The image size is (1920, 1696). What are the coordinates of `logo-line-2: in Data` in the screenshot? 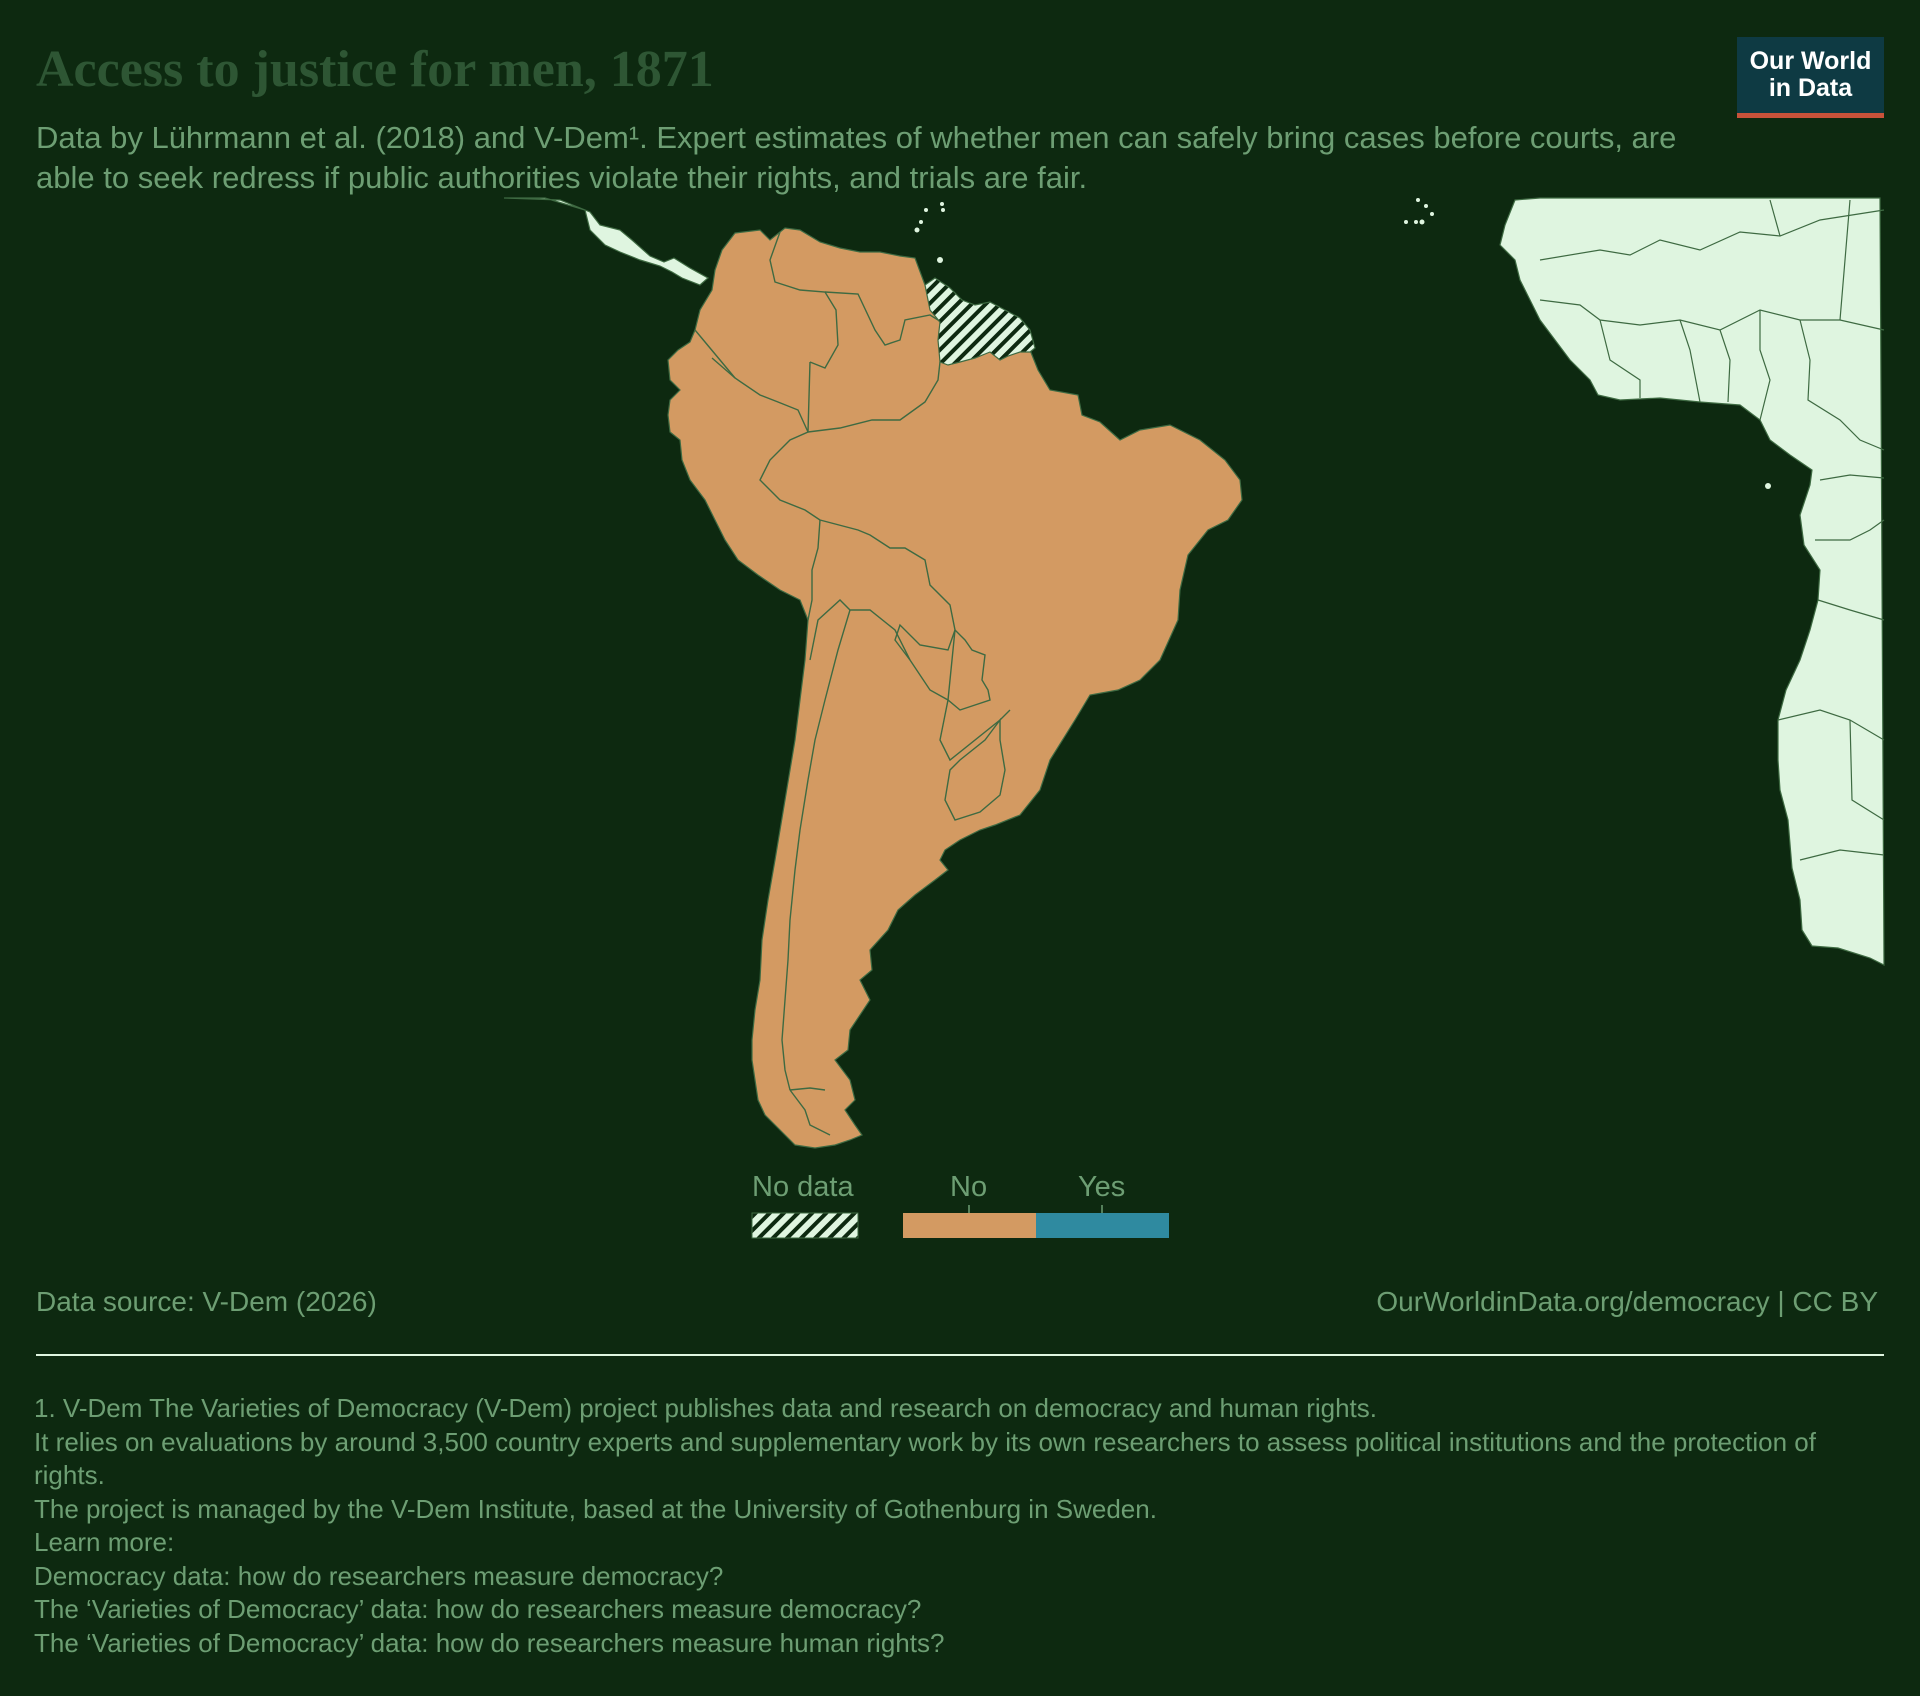 It's located at (1810, 88).